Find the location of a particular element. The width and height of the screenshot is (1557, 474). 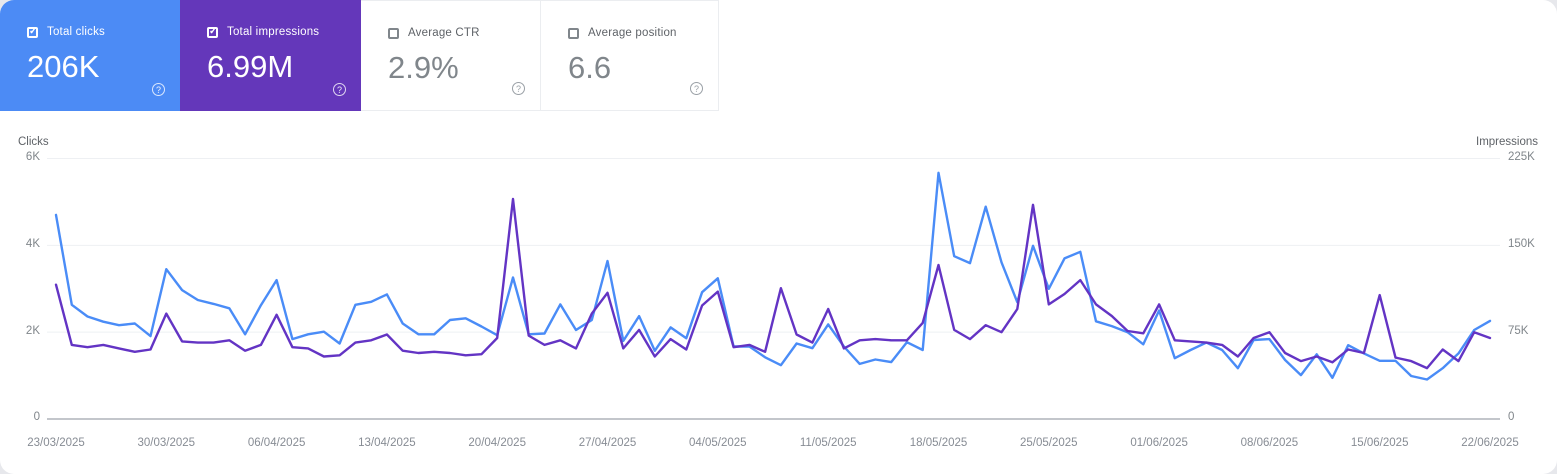

total-clicks-card-header: Total clicks is located at coordinates (66, 32).